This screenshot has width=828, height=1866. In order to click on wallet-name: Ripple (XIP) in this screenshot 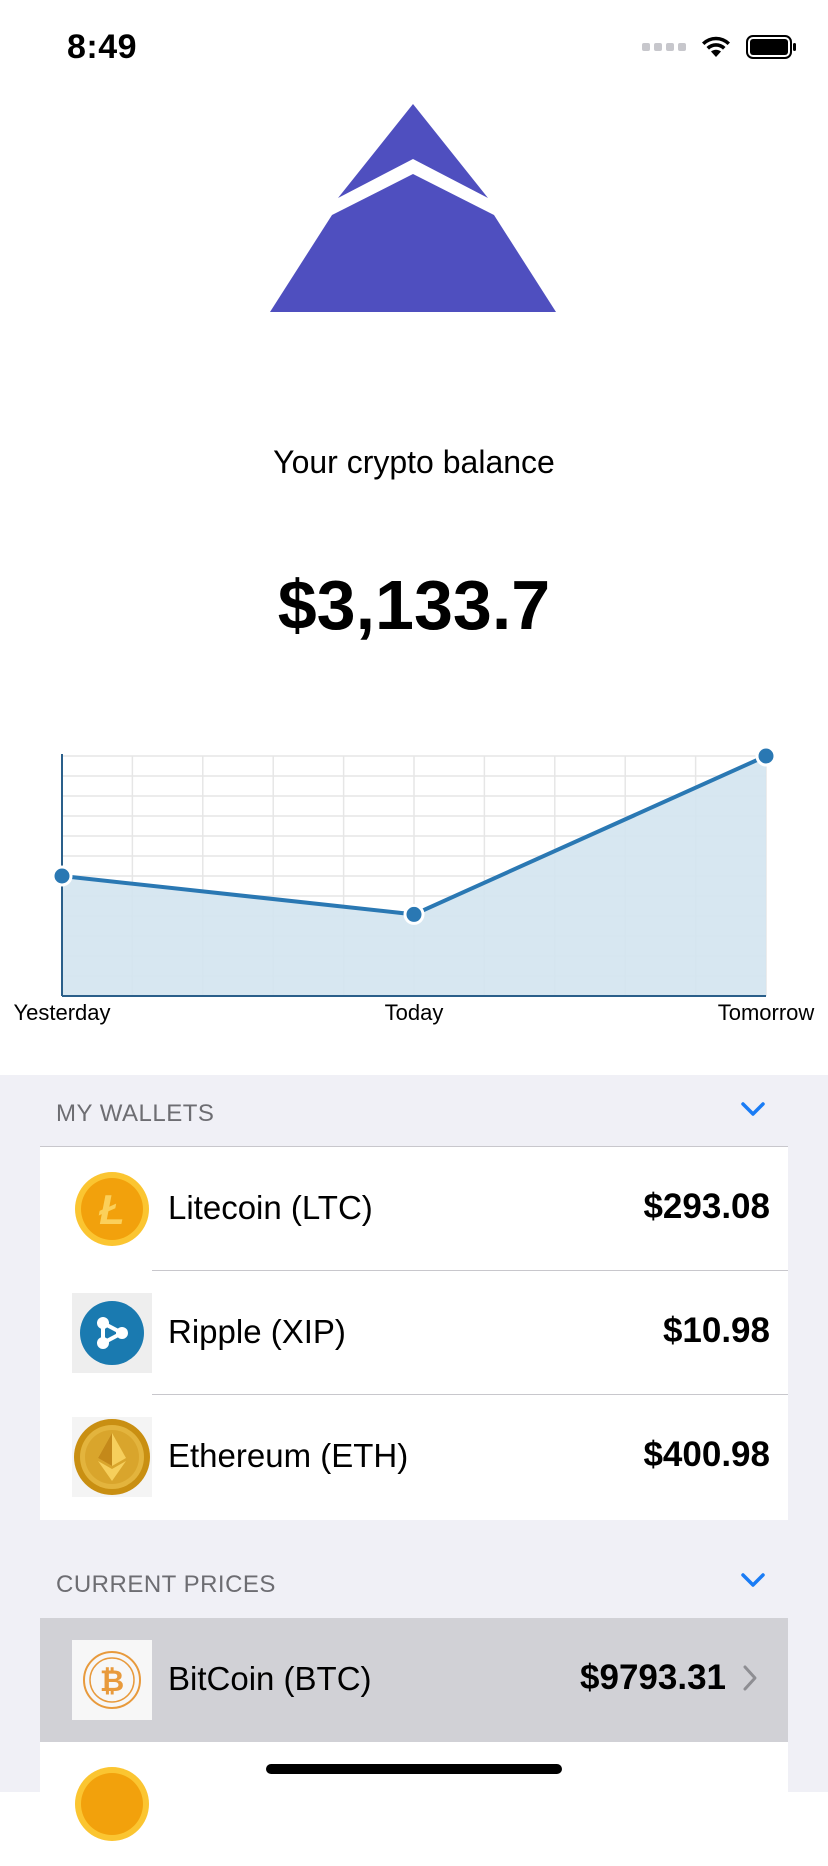, I will do `click(257, 1331)`.